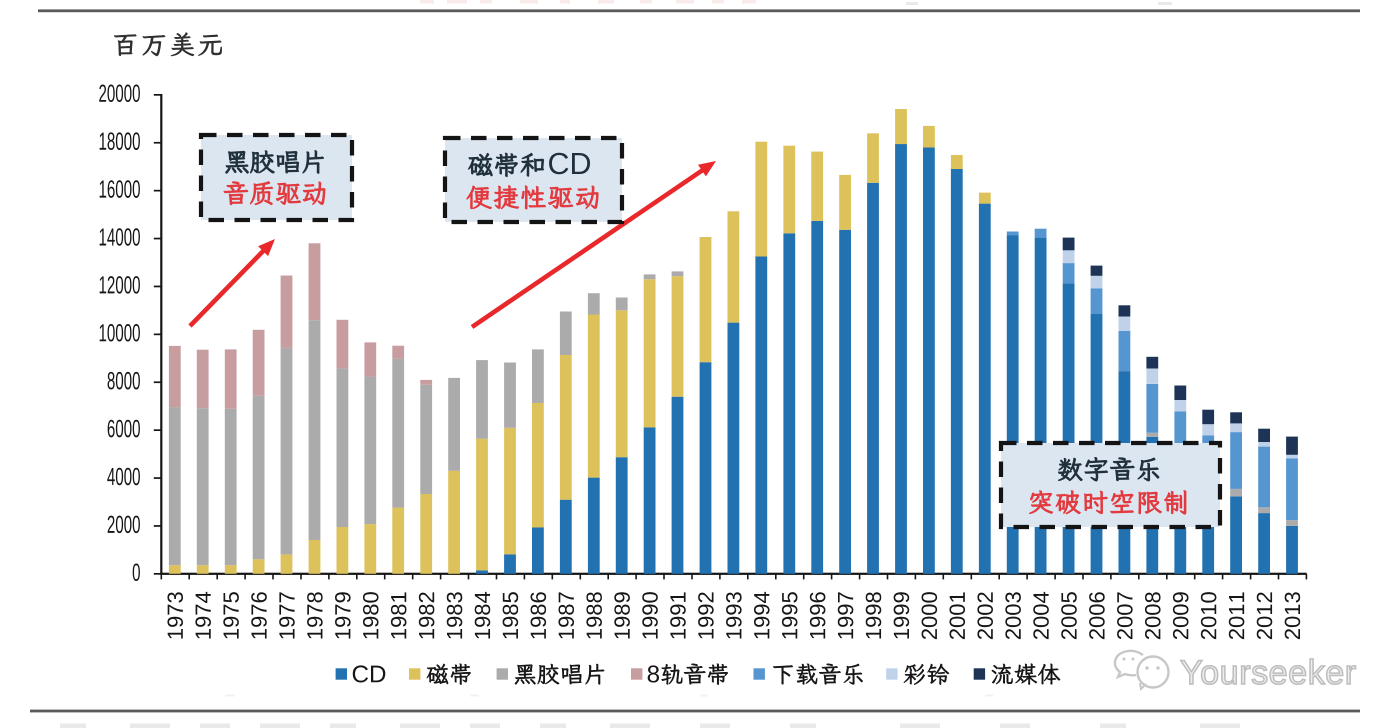  Describe the element at coordinates (1268, 673) in the screenshot. I see `svg-text: Yourseeker` at that location.